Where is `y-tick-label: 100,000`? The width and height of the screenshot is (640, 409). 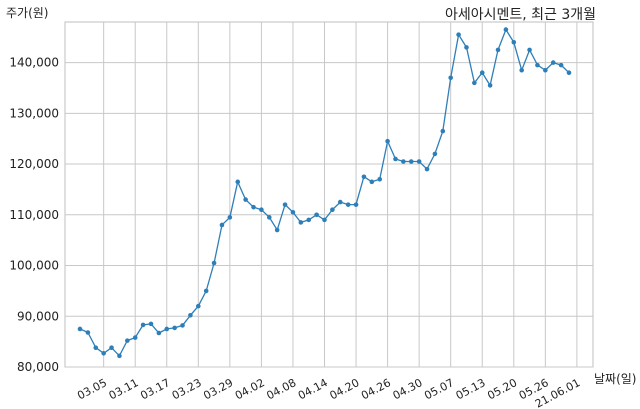 y-tick-label: 100,000 is located at coordinates (34, 266).